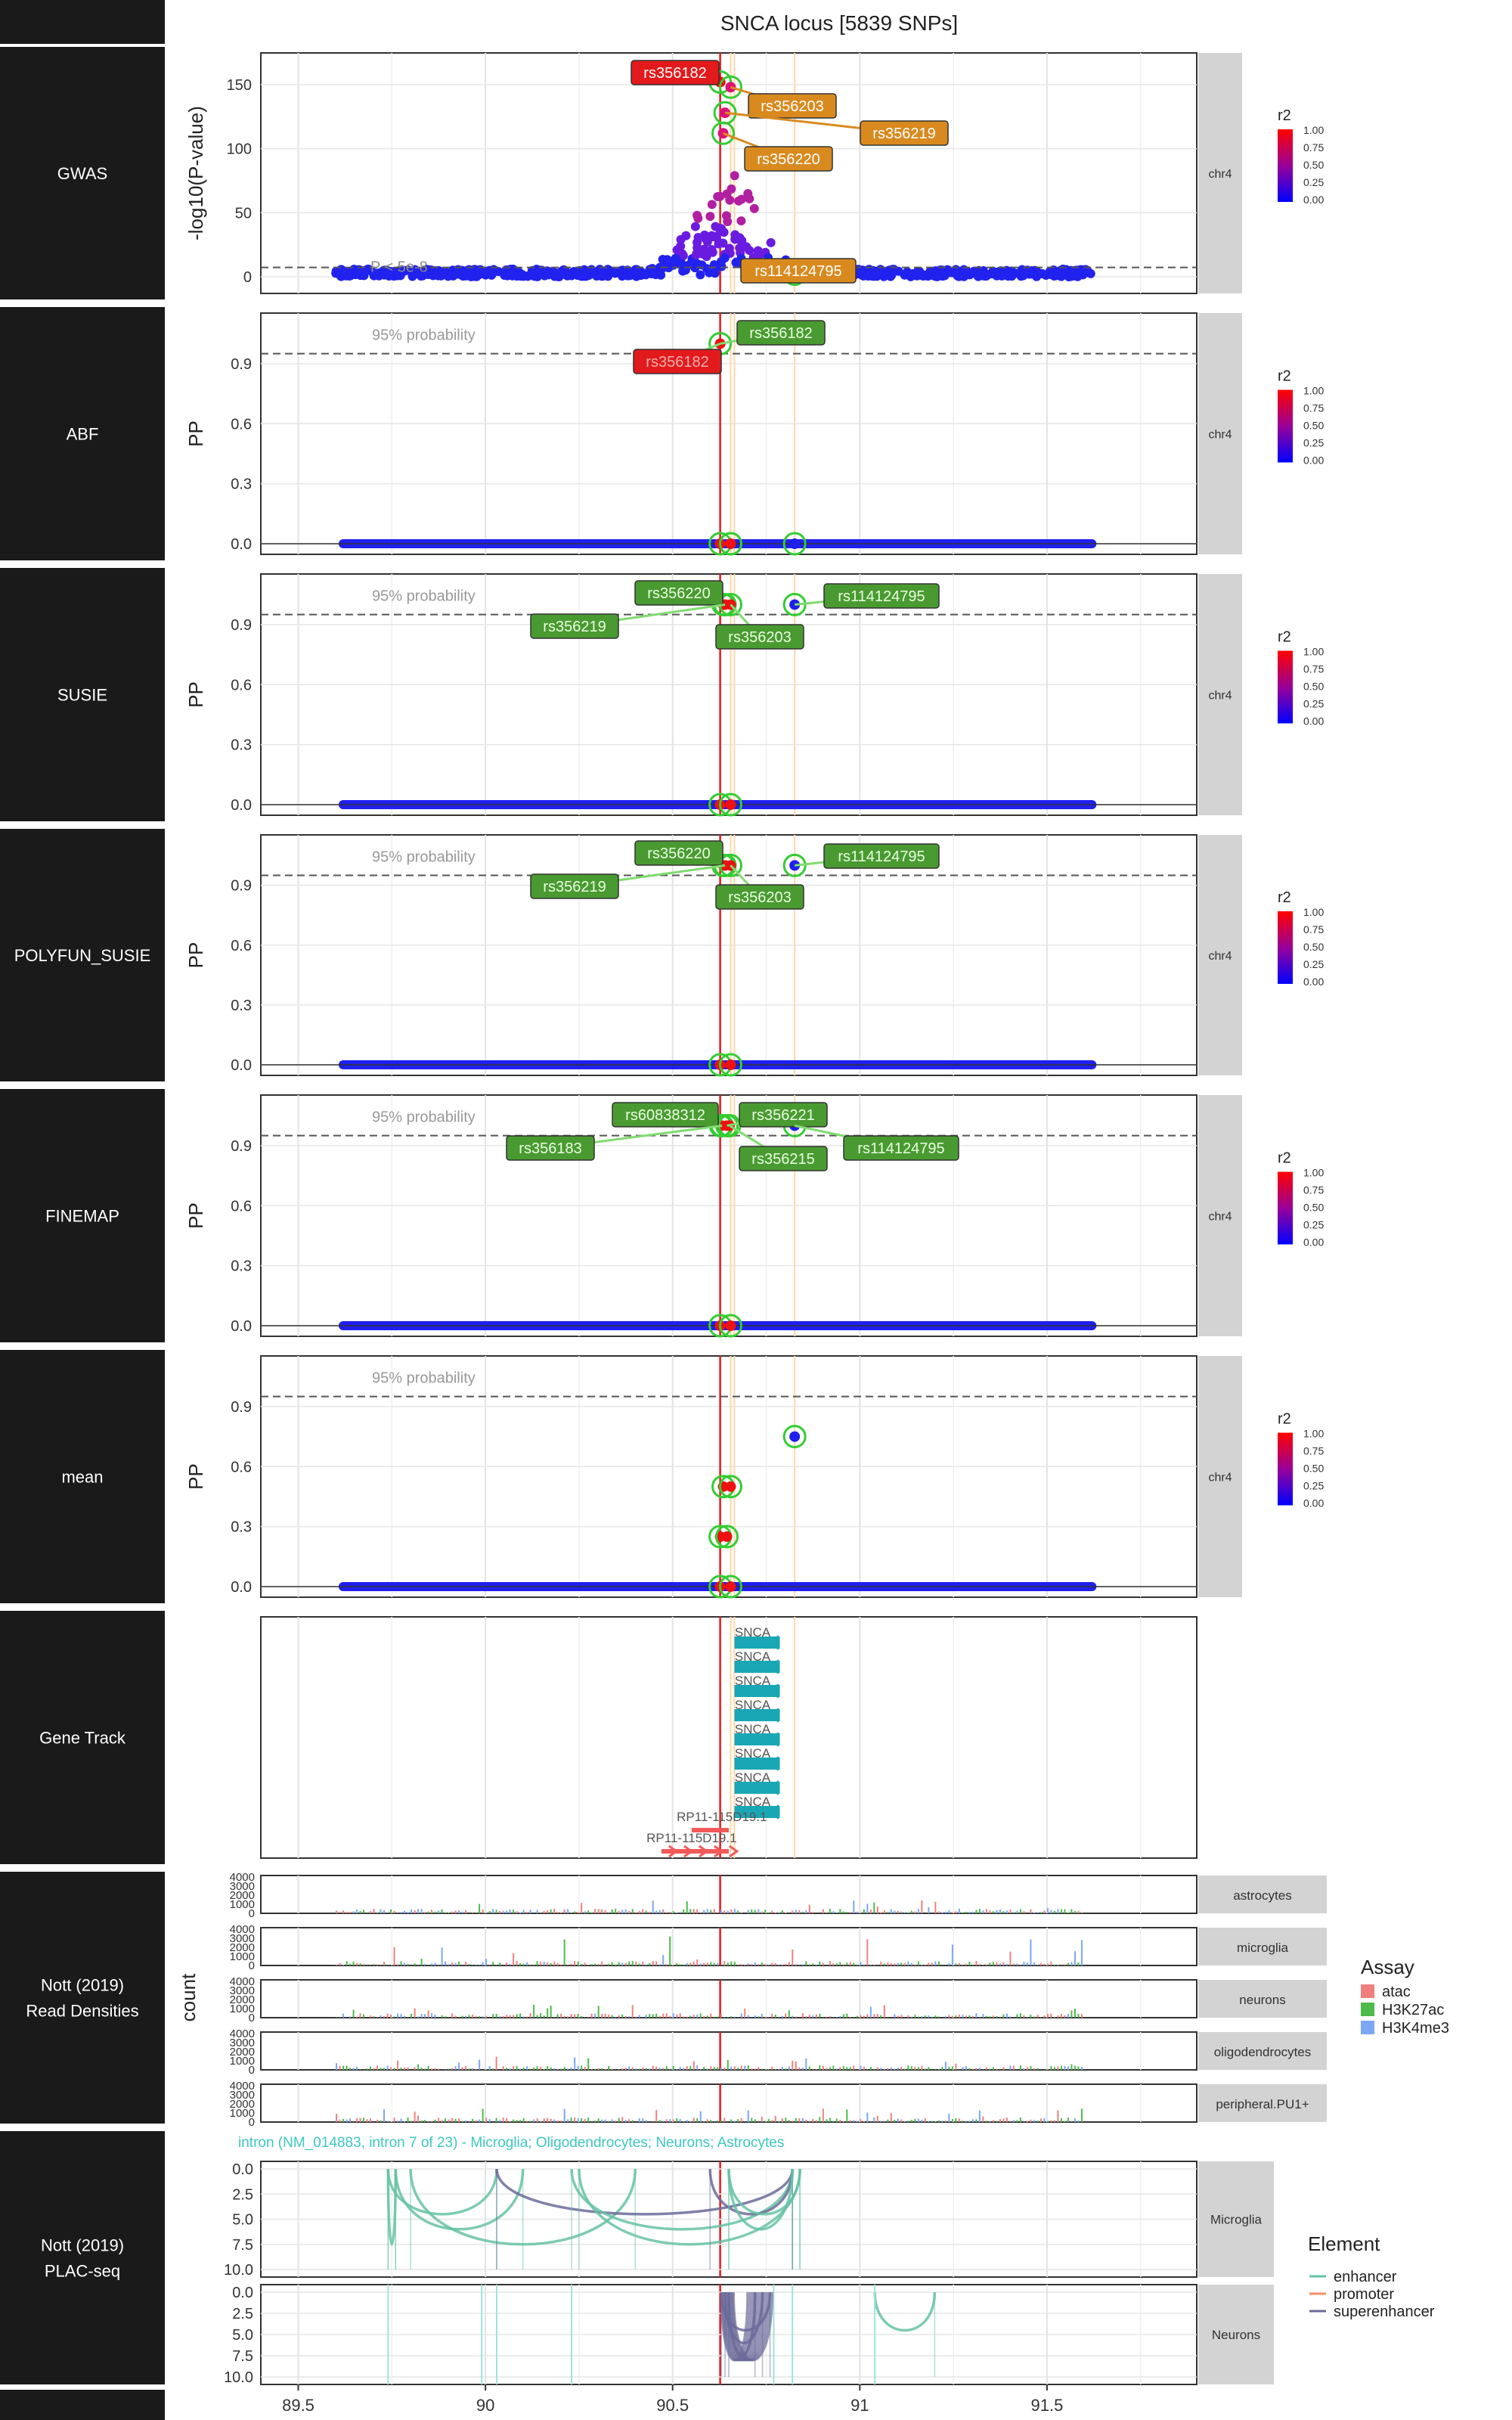 The width and height of the screenshot is (1512, 2420). Describe the element at coordinates (1220, 957) in the screenshot. I see `facet-strip-label: chr4` at that location.